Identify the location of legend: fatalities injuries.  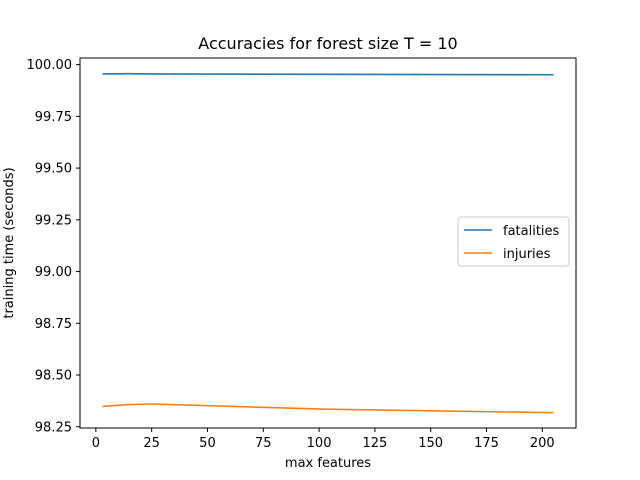
(513, 241).